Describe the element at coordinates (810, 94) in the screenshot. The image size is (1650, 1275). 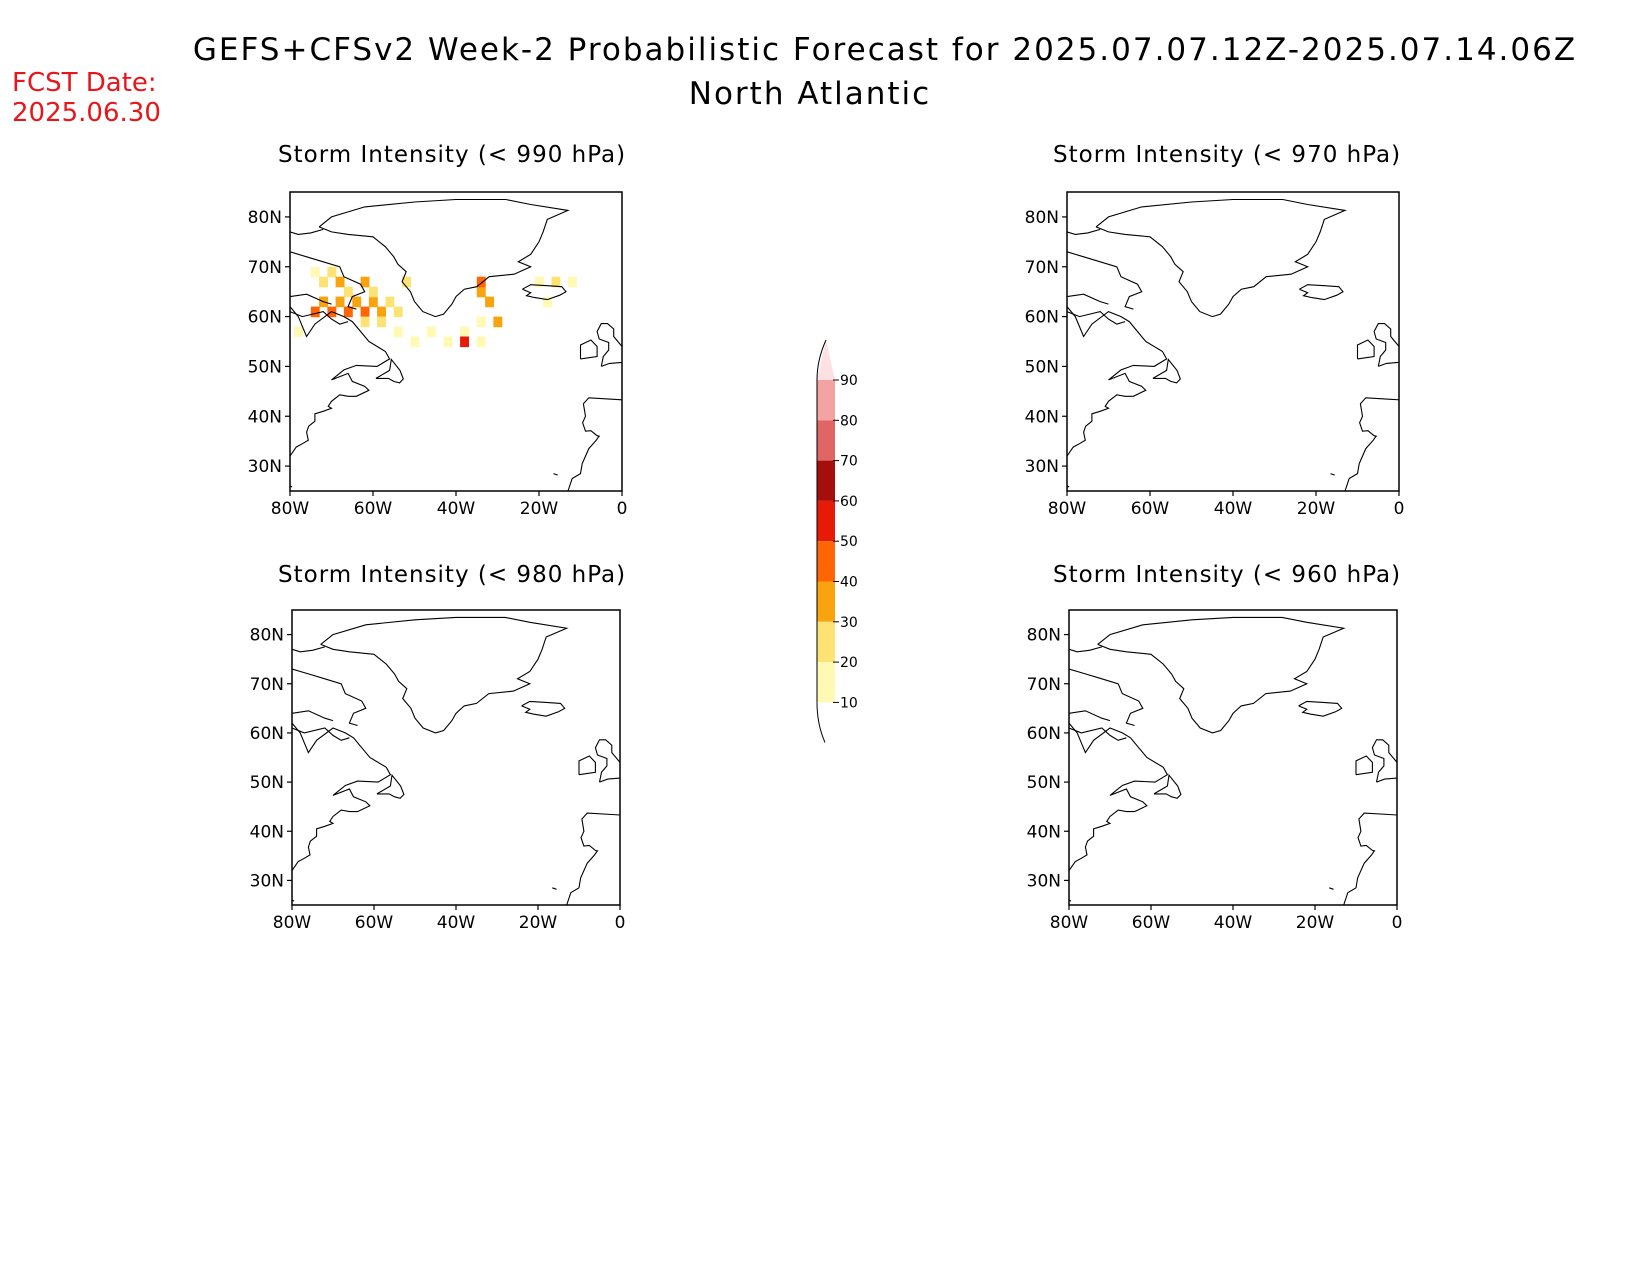
I see `region-subtitle: North Atlantic` at that location.